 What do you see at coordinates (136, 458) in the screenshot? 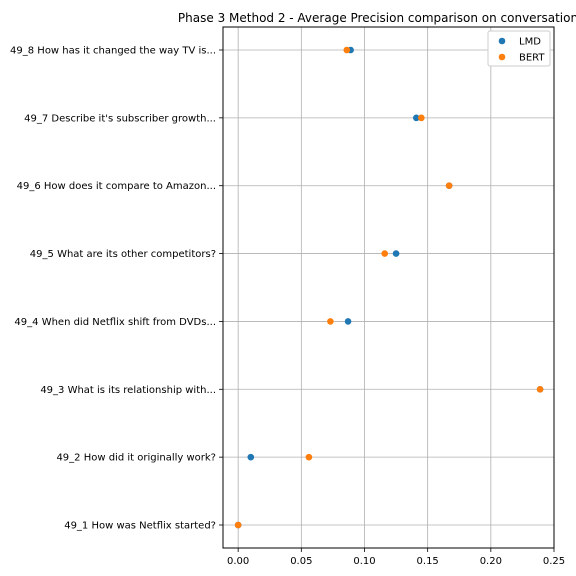
I see `y-tick-label: 49_2 How did it originally work?` at bounding box center [136, 458].